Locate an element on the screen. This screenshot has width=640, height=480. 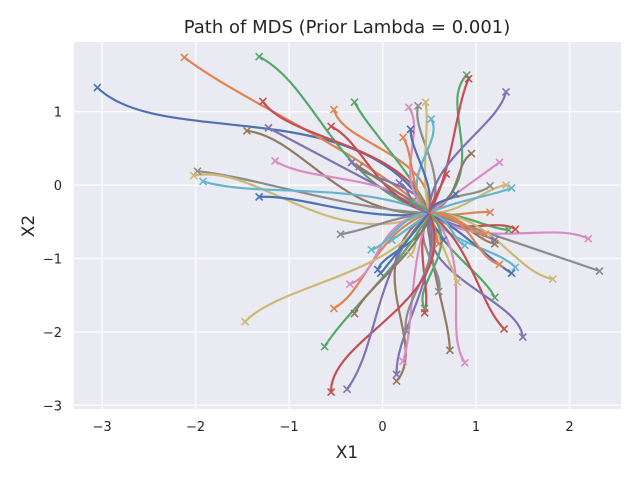
y-tick-label: −2 is located at coordinates (52, 333).